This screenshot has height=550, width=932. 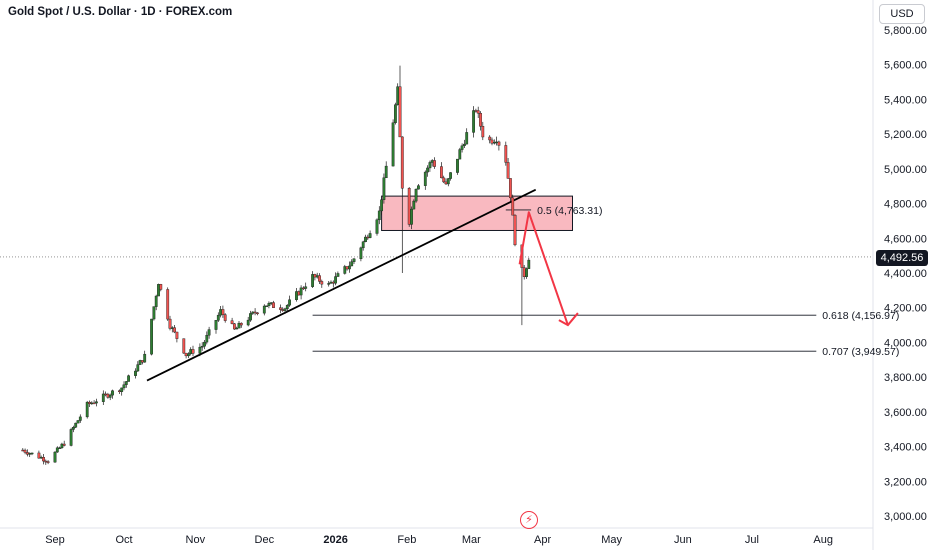 What do you see at coordinates (905, 66) in the screenshot?
I see `y-tick-label: 5,600.00` at bounding box center [905, 66].